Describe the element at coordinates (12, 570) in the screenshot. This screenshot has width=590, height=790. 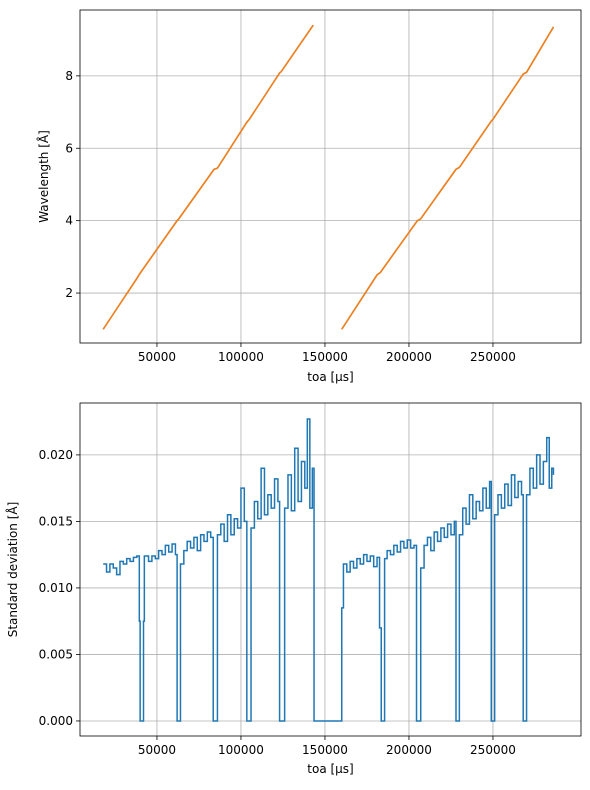
I see `y-axis-label: Standard deviation [Å]` at that location.